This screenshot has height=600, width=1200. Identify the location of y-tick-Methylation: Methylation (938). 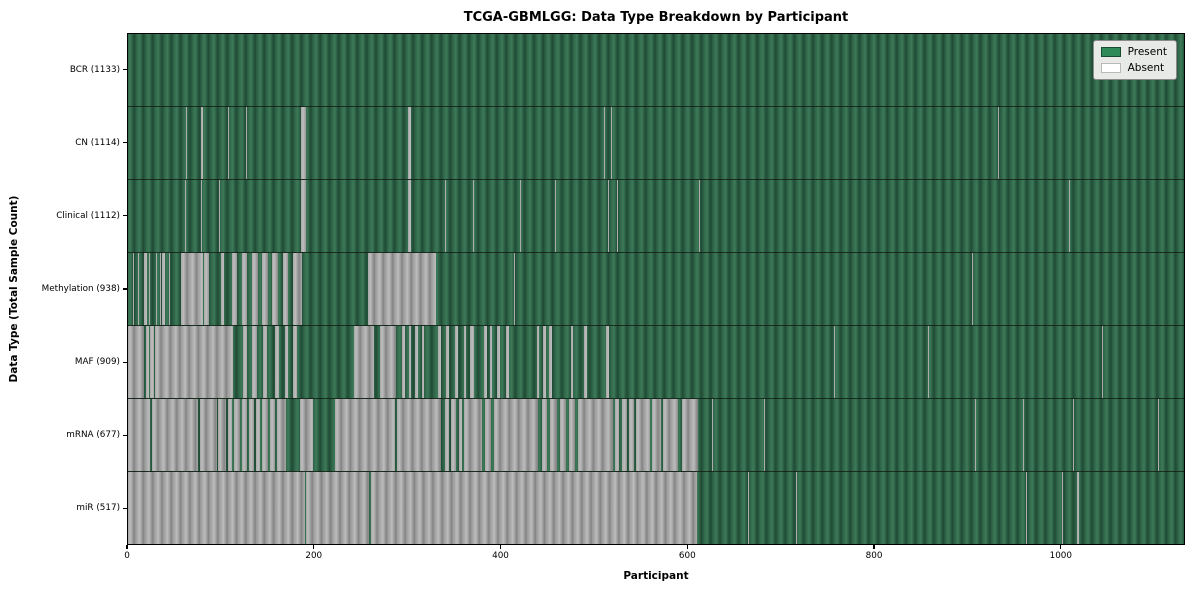
(84, 289).